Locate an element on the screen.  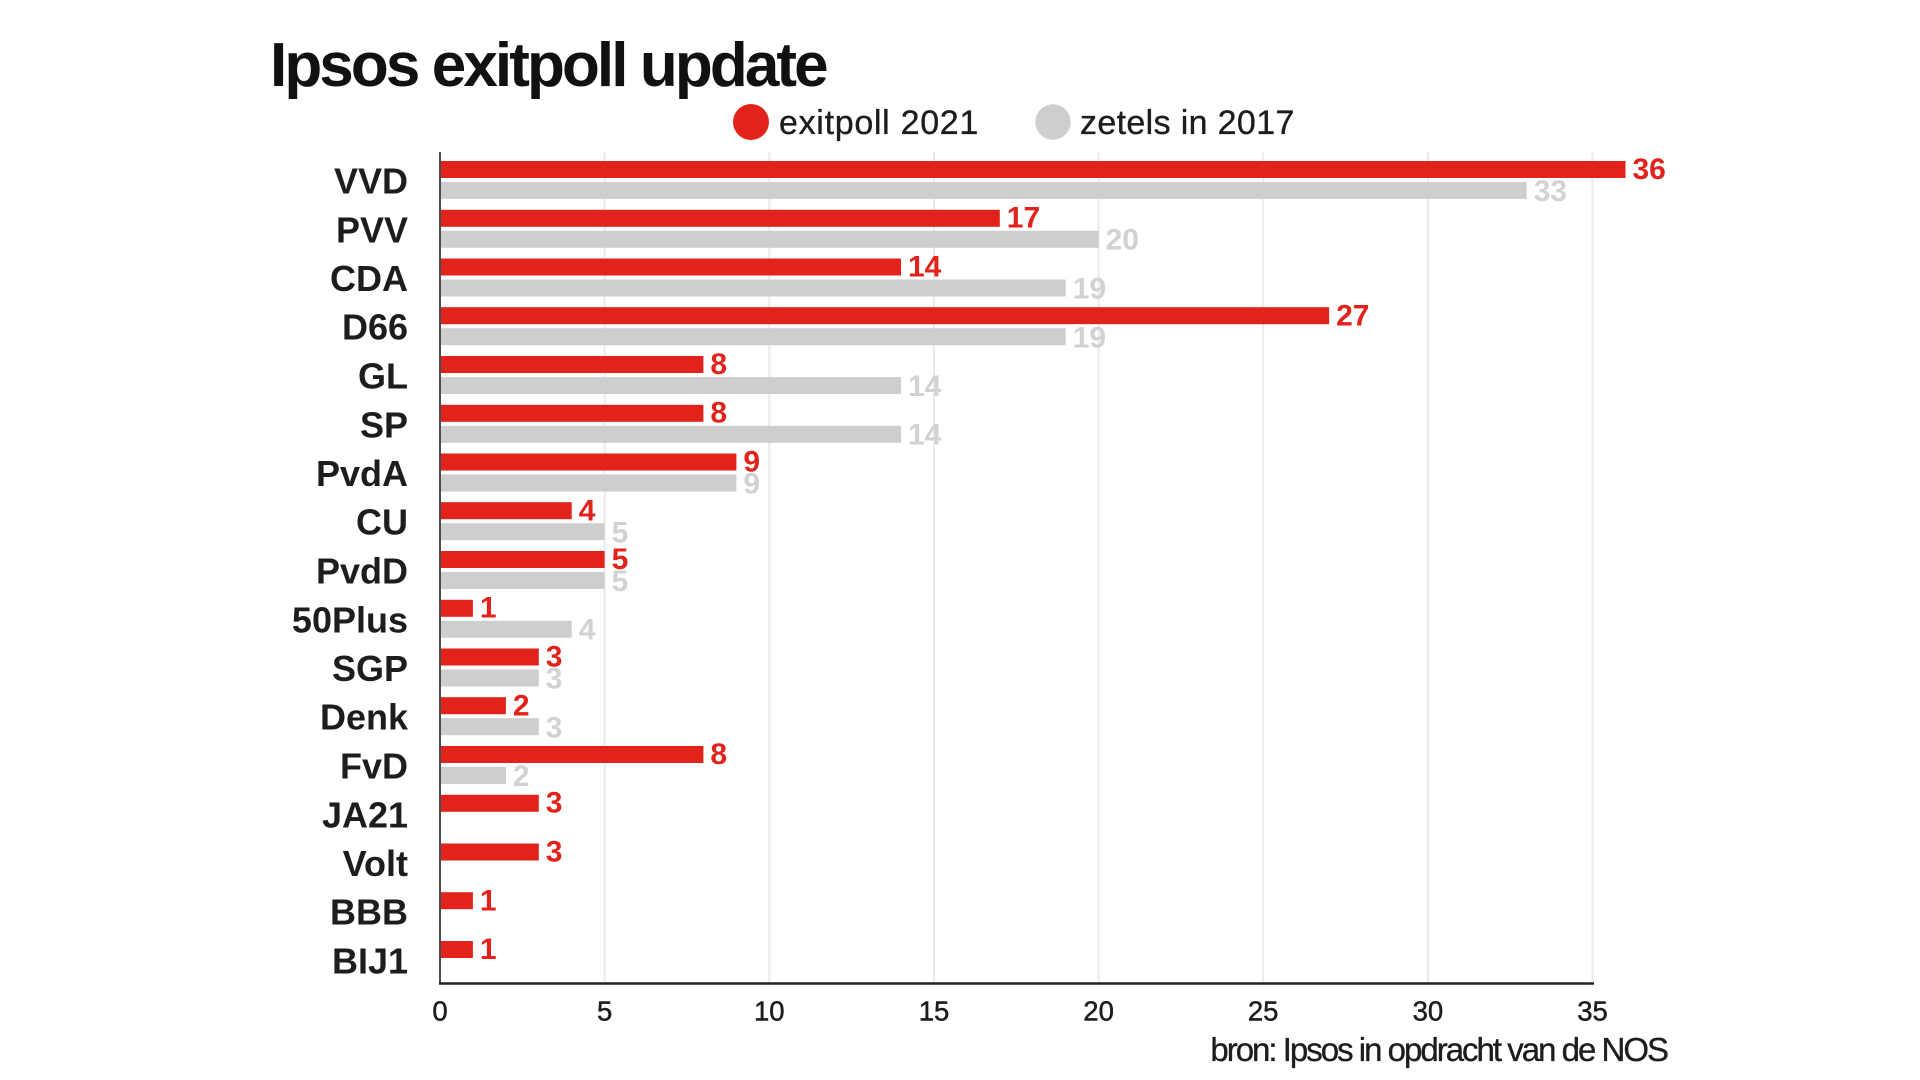
svg-text: 36 is located at coordinates (1649, 169).